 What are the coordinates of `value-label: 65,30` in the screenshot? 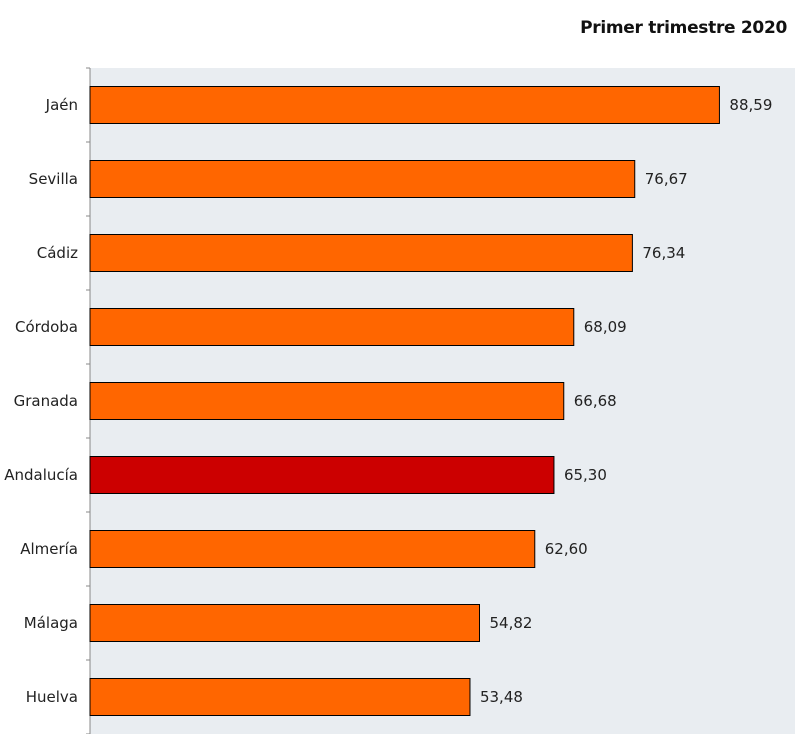 It's located at (585, 475).